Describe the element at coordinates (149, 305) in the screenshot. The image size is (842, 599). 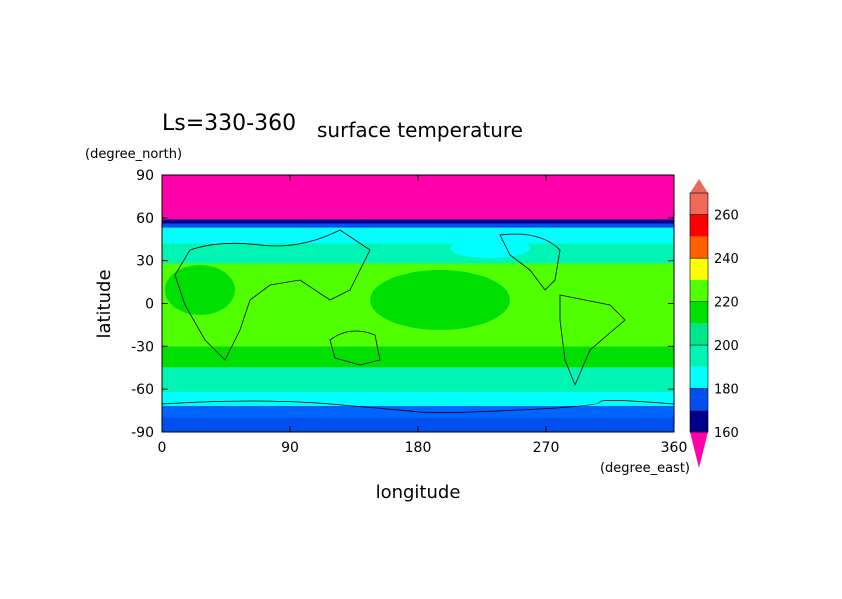
I see `y-tick-label: 0` at that location.